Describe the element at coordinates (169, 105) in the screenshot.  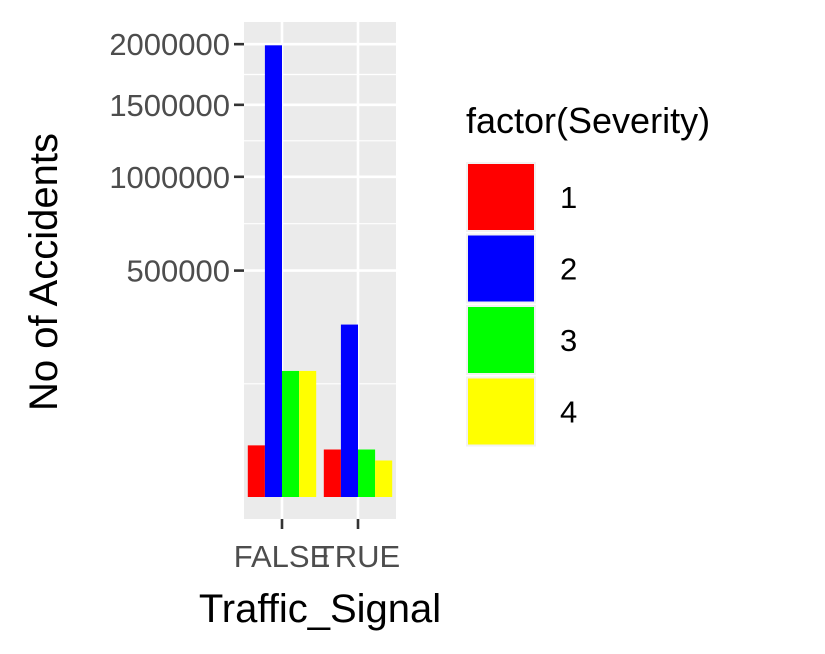
I see `y-tick-label: 1500000` at that location.